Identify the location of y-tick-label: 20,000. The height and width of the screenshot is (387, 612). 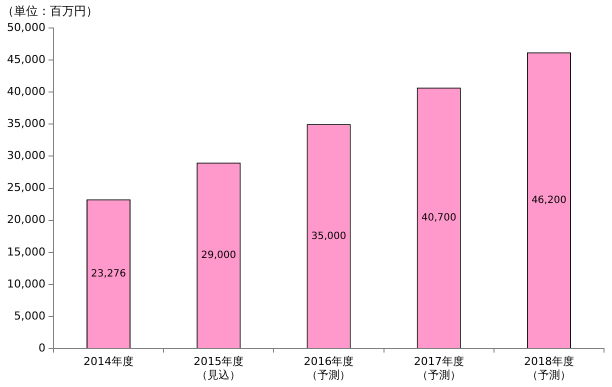
(26, 219).